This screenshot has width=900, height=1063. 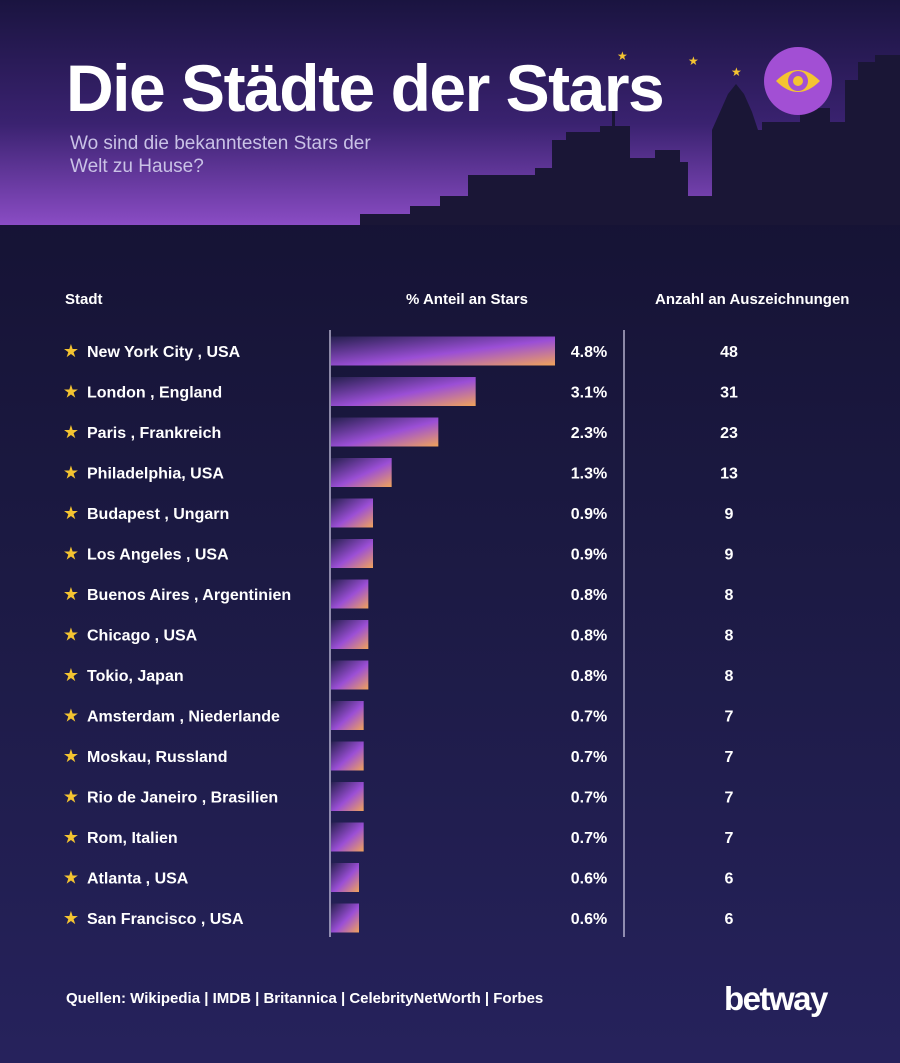 What do you see at coordinates (776, 998) in the screenshot?
I see `brand-logo: betway` at bounding box center [776, 998].